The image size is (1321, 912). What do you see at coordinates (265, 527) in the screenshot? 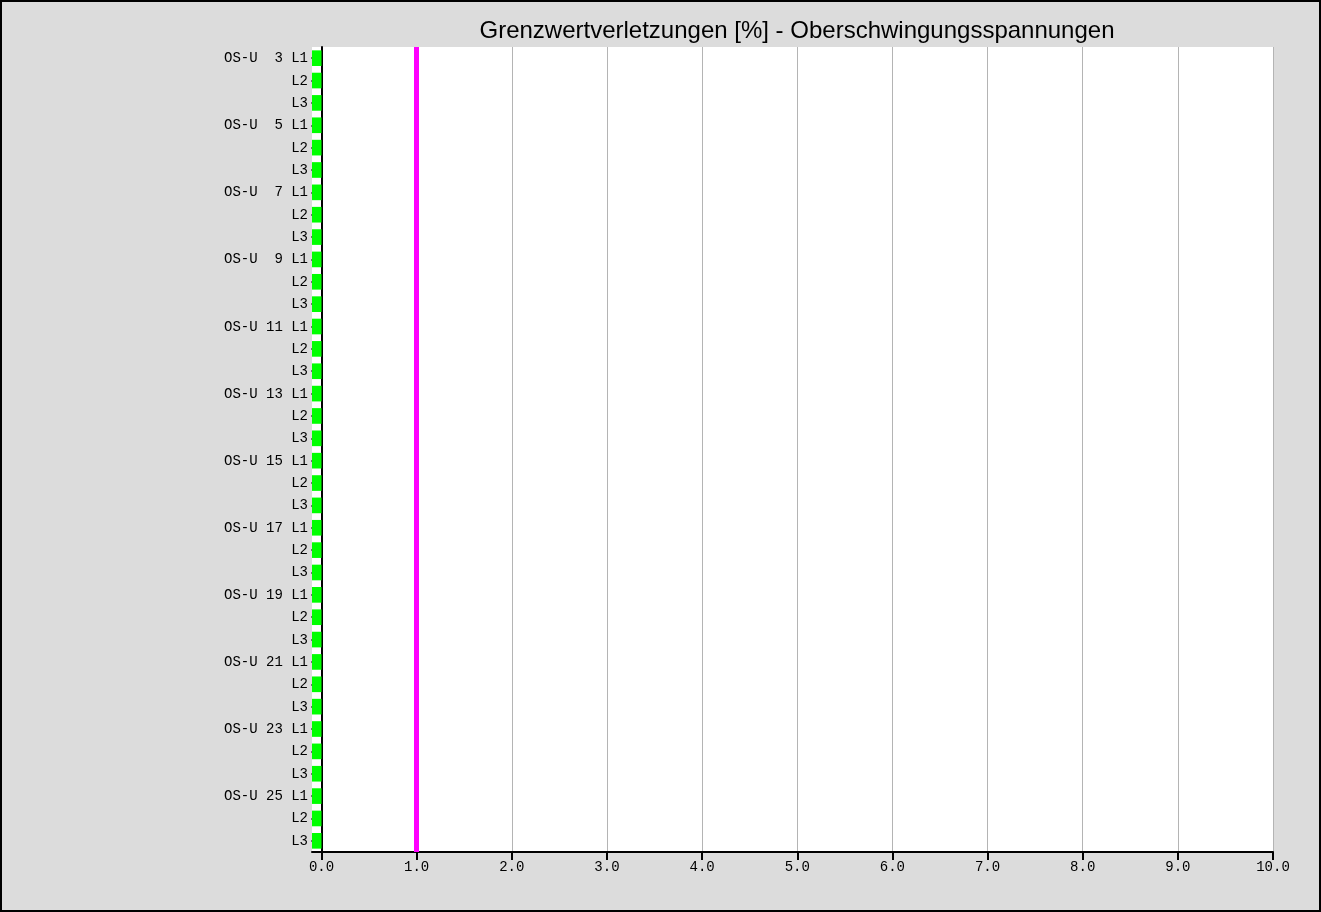
I see `y-tick-label: OS-U 17 L1` at bounding box center [265, 527].